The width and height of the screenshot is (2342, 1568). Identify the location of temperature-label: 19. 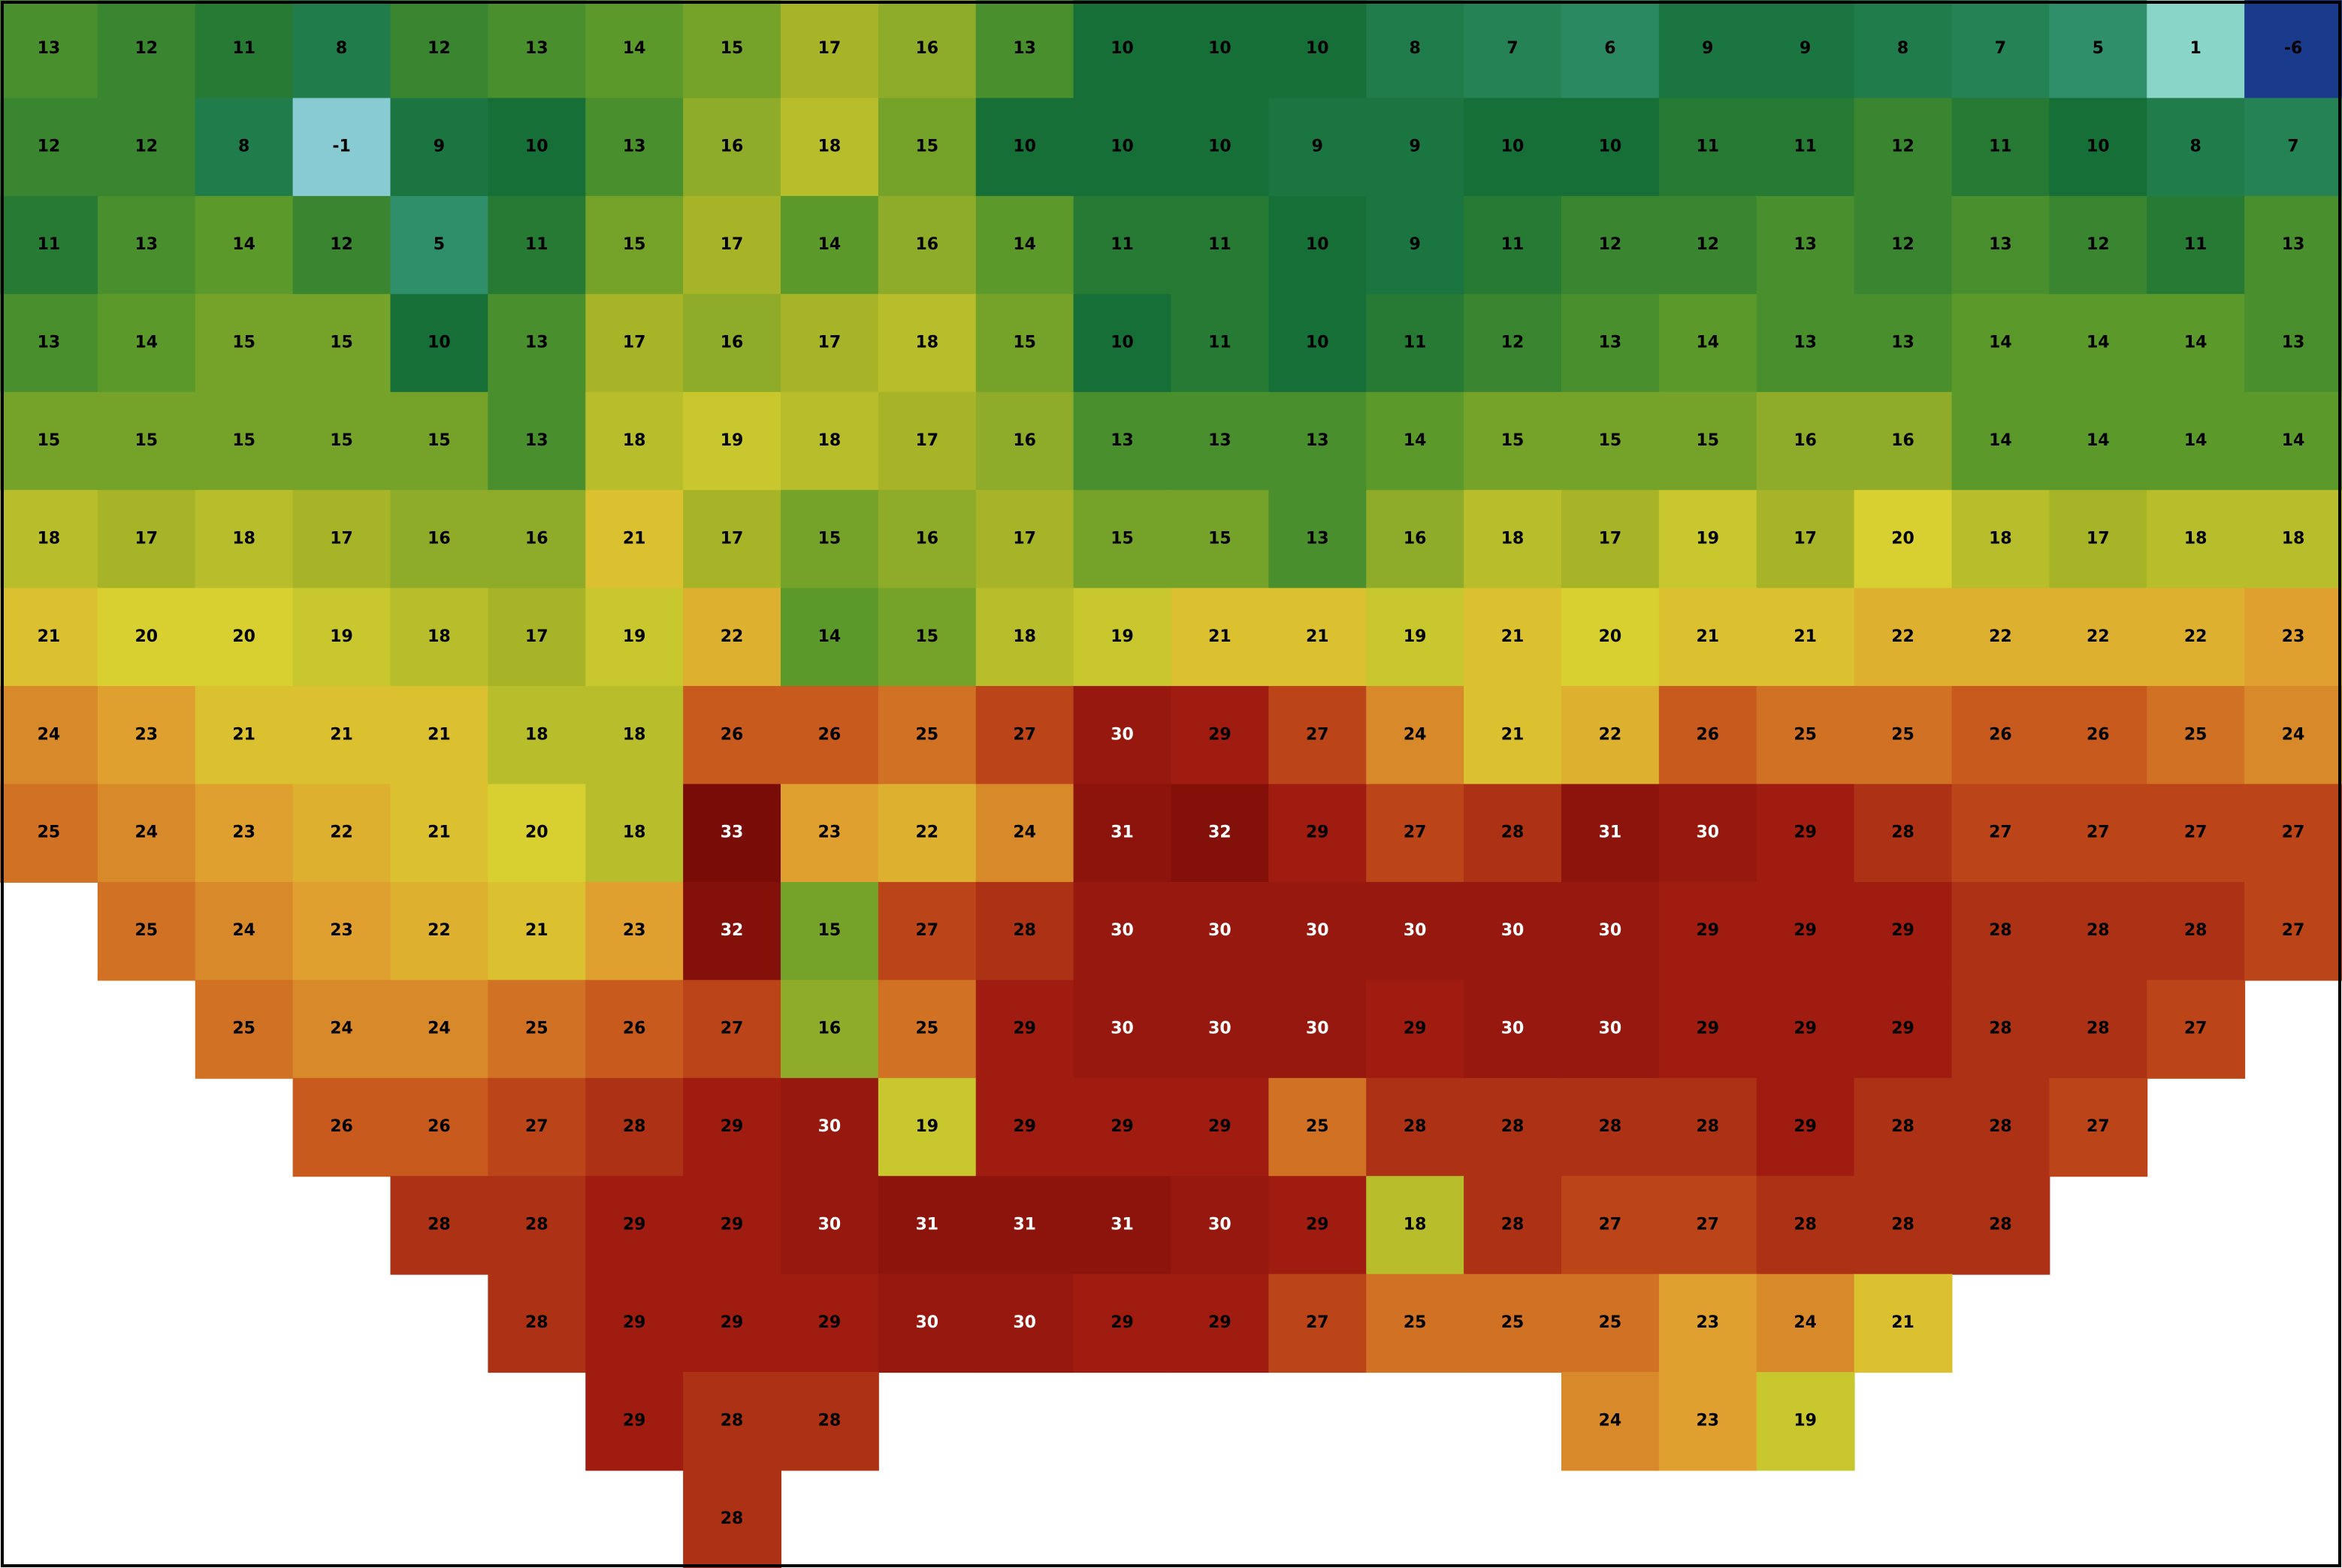
(732, 440).